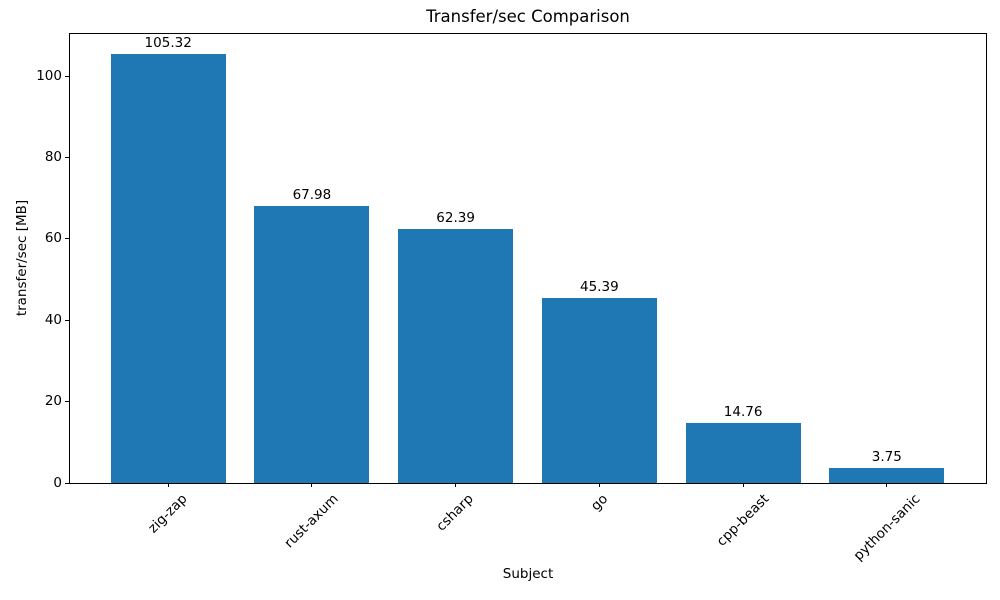  What do you see at coordinates (528, 16) in the screenshot?
I see `chart-title: Transfer/sec Comparison` at bounding box center [528, 16].